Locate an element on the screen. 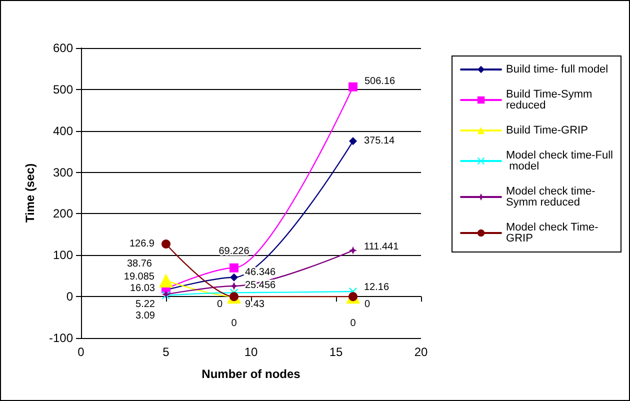 This screenshot has width=630, height=401. legend-label: Build Time-Symm reduced is located at coordinates (551, 100).